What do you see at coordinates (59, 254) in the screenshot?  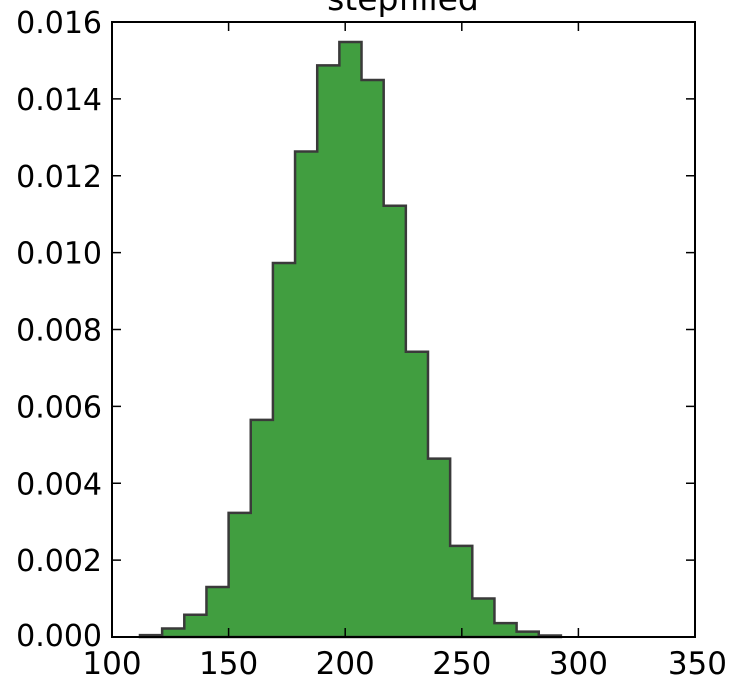 I see `y-tick-label: 0.010` at bounding box center [59, 254].